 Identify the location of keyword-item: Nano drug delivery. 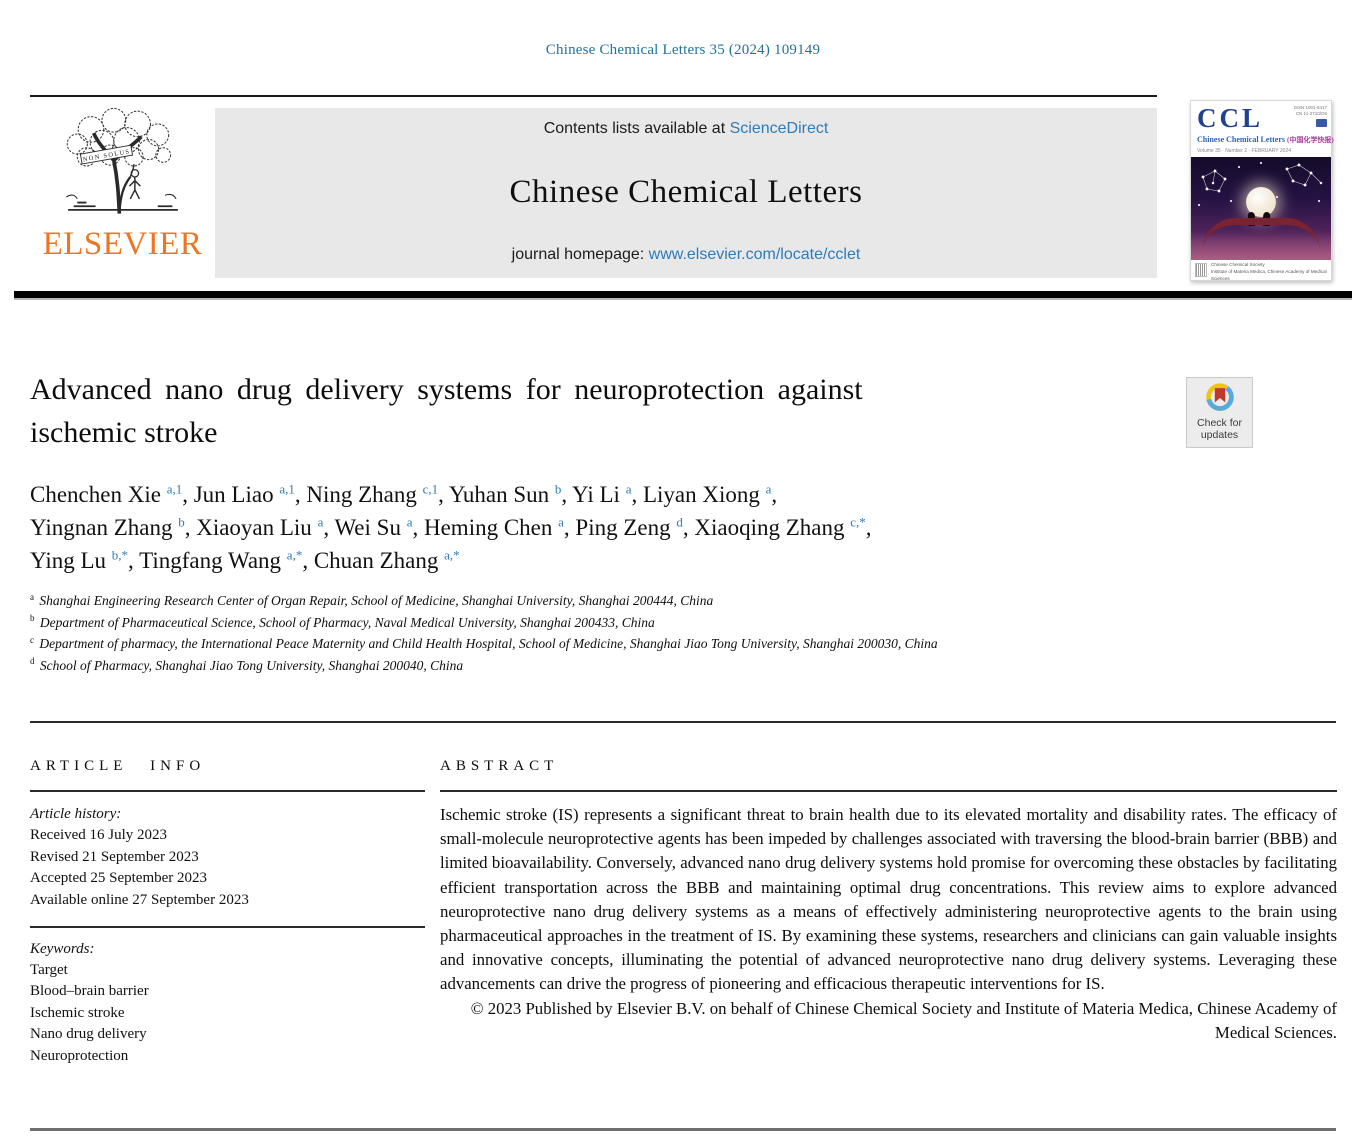
(88, 1034).